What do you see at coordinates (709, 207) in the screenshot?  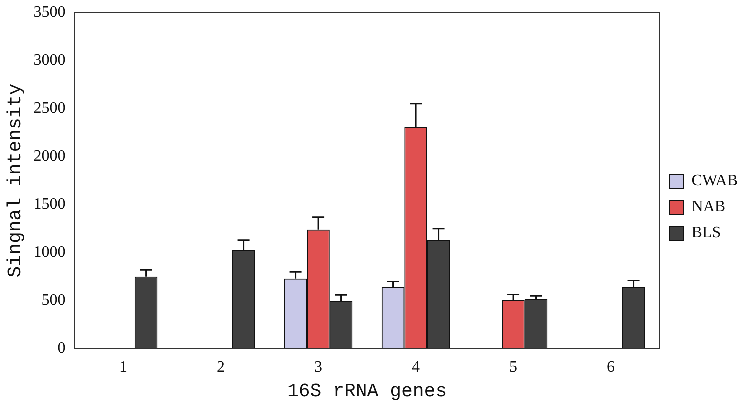 I see `legend-label: NAB` at bounding box center [709, 207].